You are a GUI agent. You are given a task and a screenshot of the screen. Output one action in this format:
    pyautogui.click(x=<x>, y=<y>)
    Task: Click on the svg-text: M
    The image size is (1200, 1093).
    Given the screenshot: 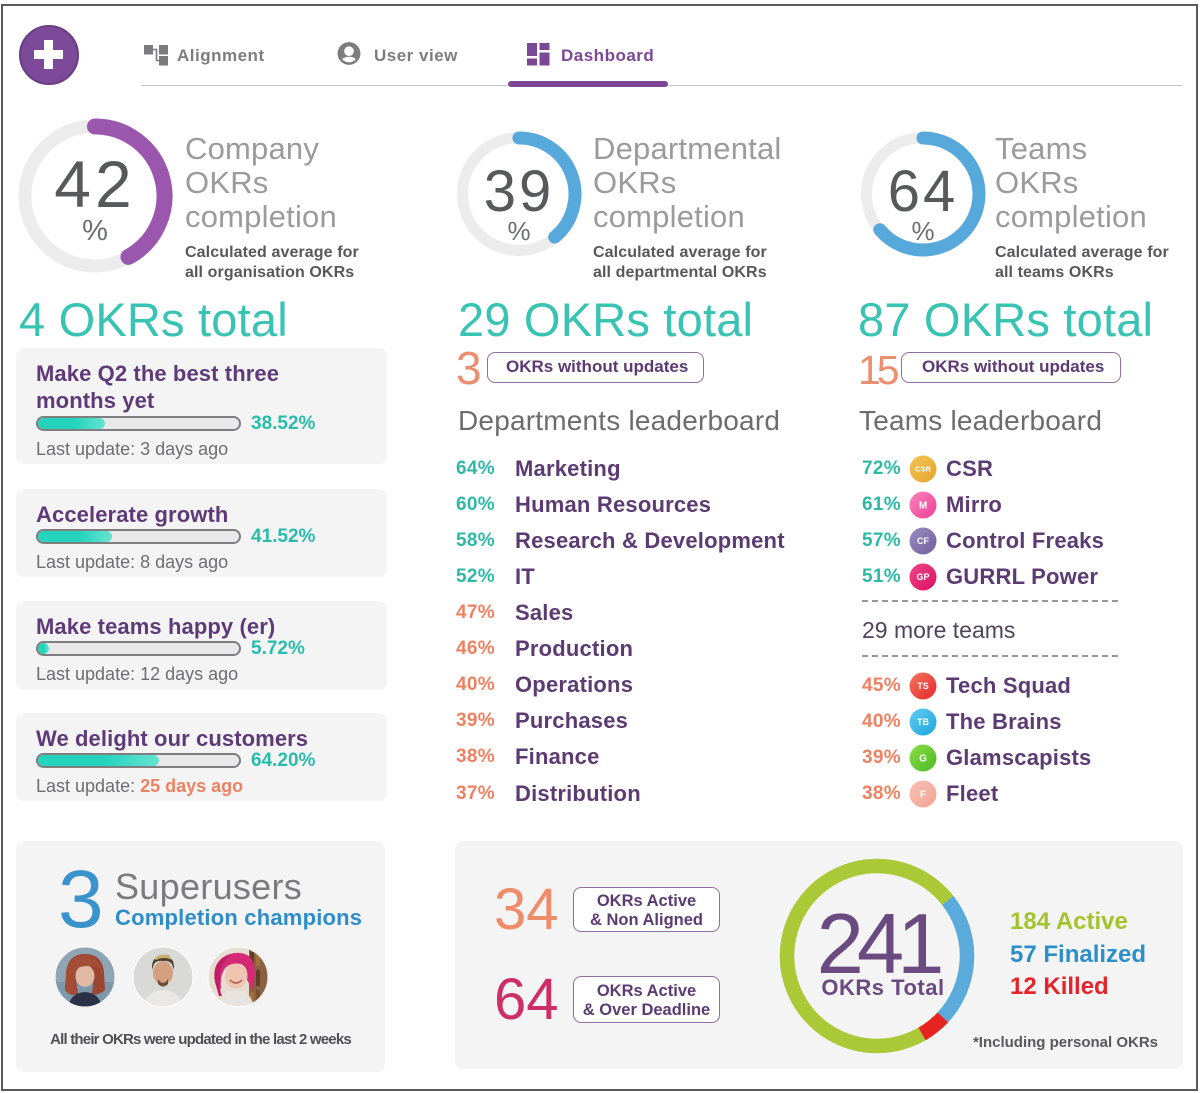 What is the action you would take?
    pyautogui.click(x=923, y=506)
    